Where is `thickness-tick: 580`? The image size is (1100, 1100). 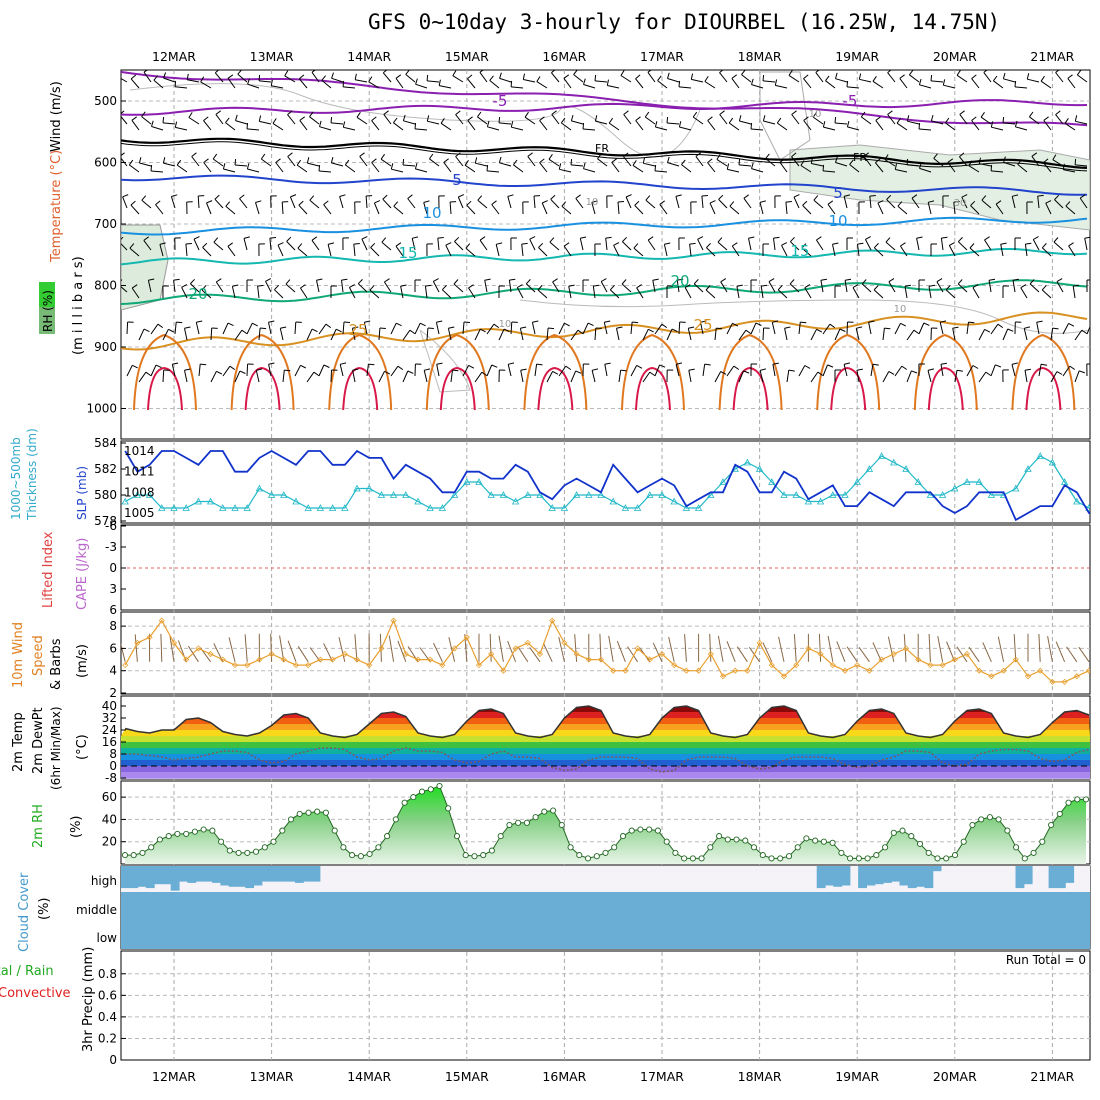
thickness-tick: 580 is located at coordinates (105, 495).